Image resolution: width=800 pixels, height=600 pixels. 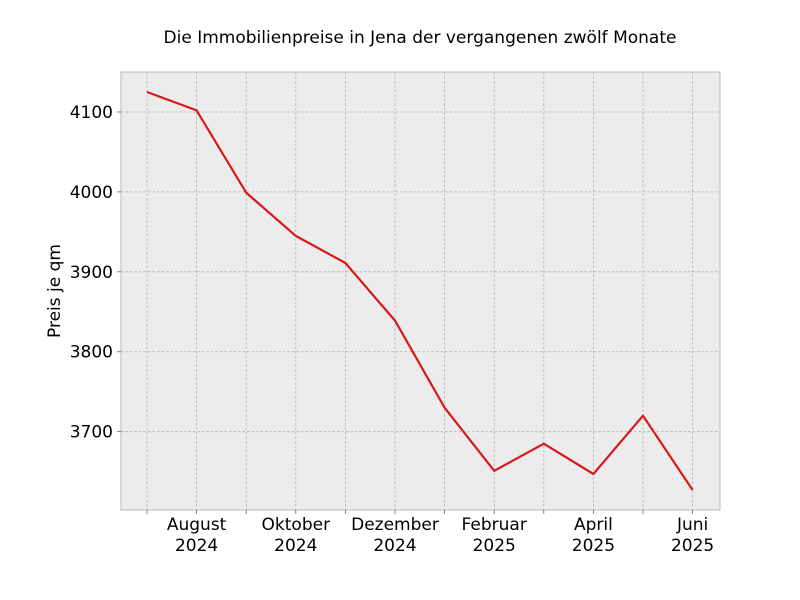 What do you see at coordinates (395, 535) in the screenshot?
I see `x-tick-label-2024-12: Dezember 2024` at bounding box center [395, 535].